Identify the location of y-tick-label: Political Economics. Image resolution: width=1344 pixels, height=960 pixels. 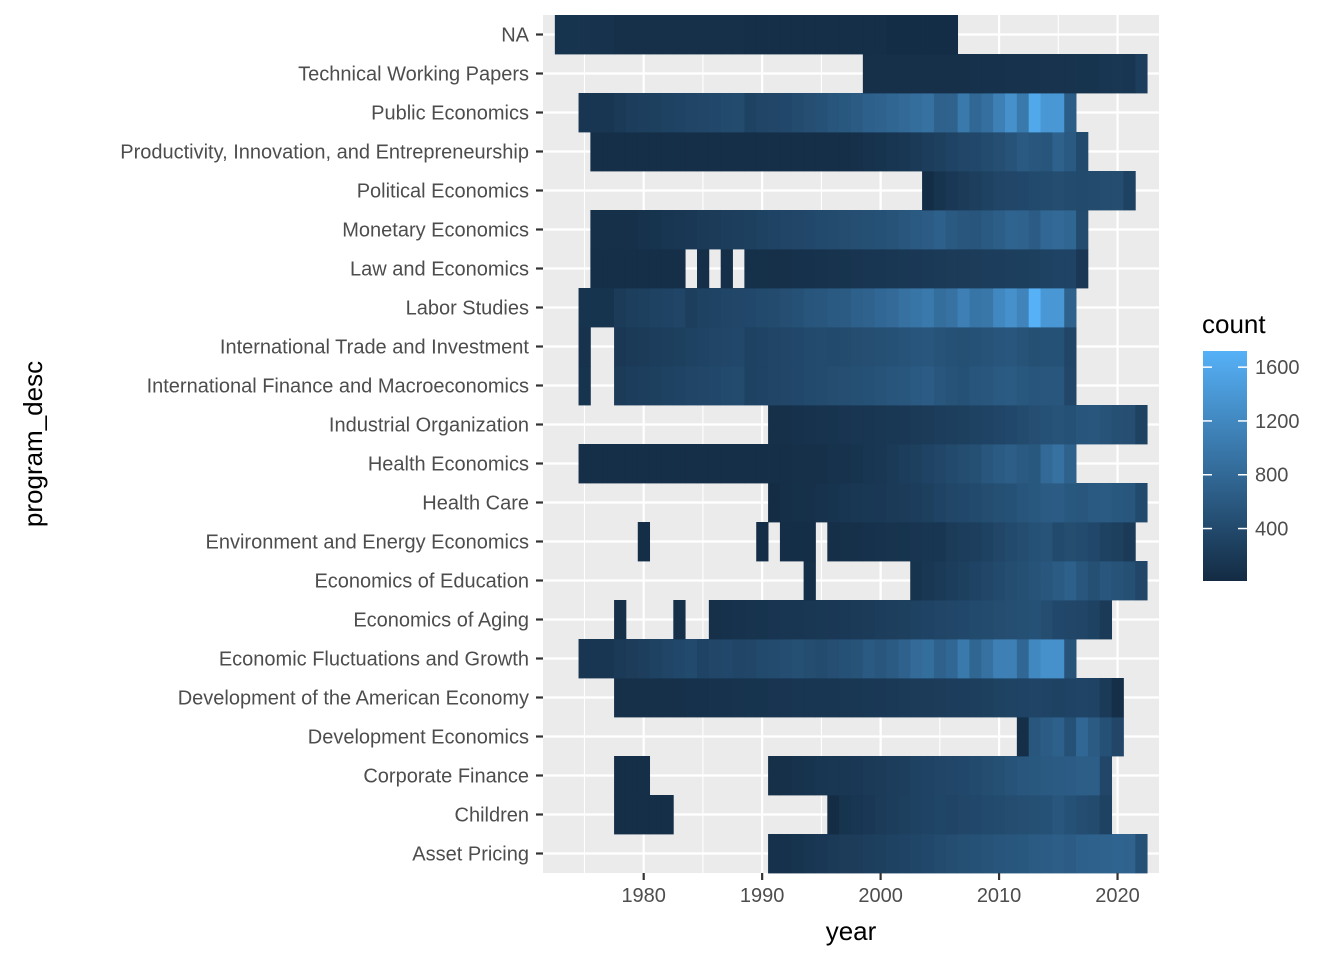
(443, 192).